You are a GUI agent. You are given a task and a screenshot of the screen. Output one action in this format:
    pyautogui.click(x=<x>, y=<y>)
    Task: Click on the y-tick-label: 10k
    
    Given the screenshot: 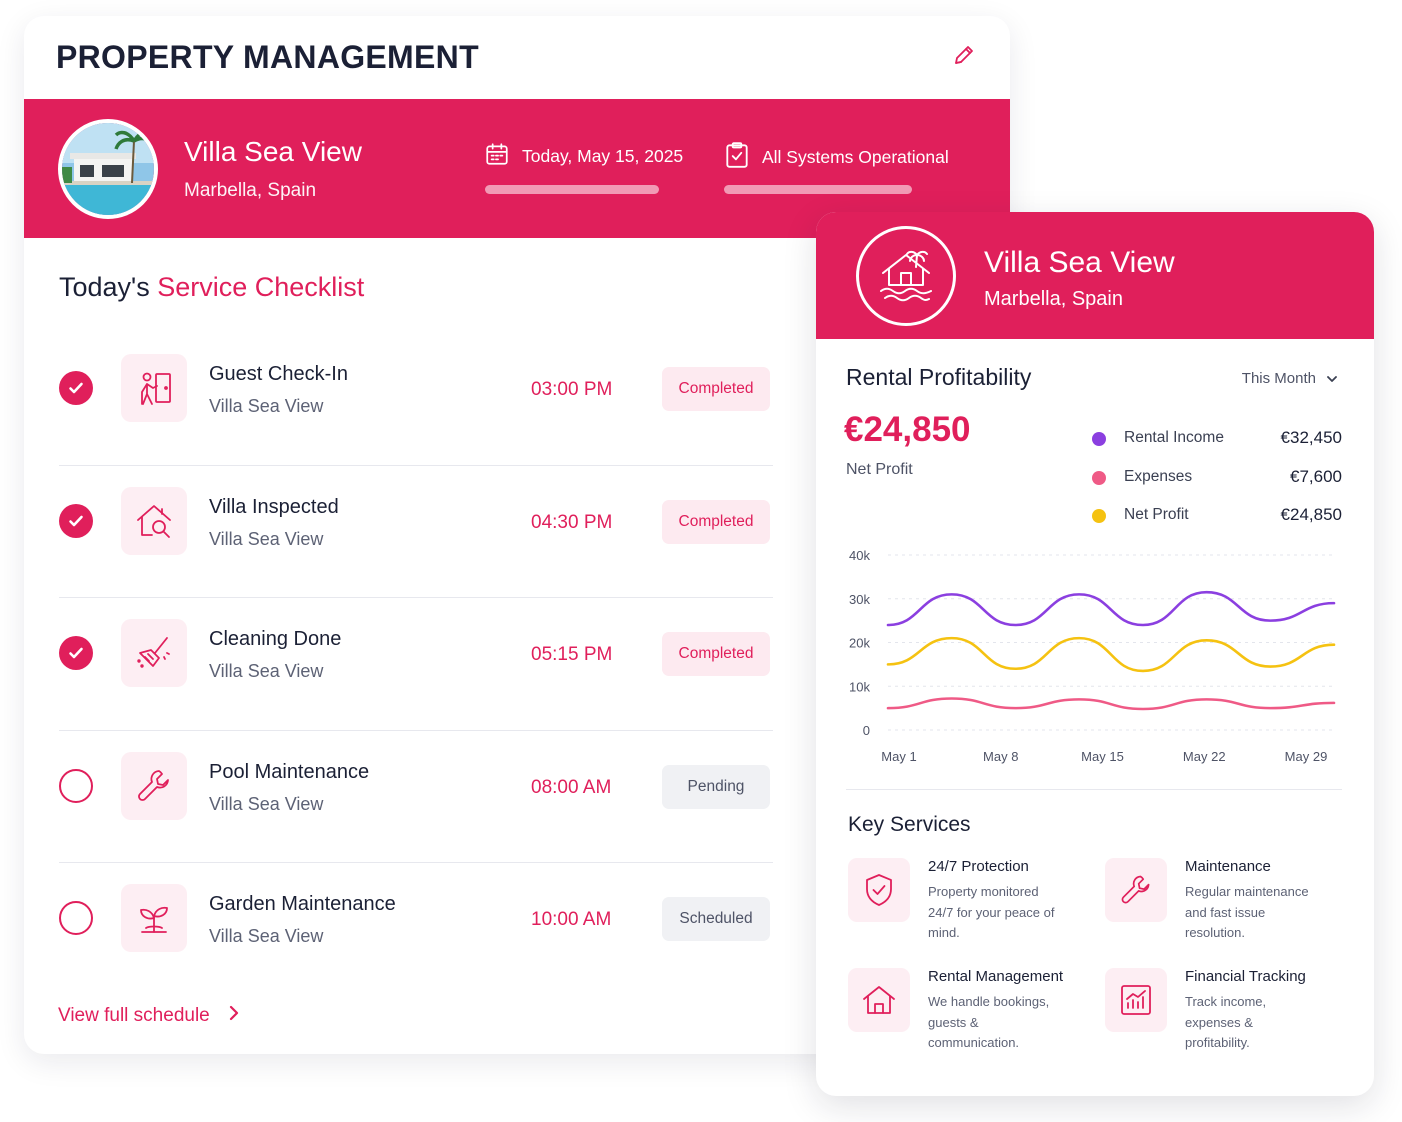 What is the action you would take?
    pyautogui.click(x=859, y=686)
    